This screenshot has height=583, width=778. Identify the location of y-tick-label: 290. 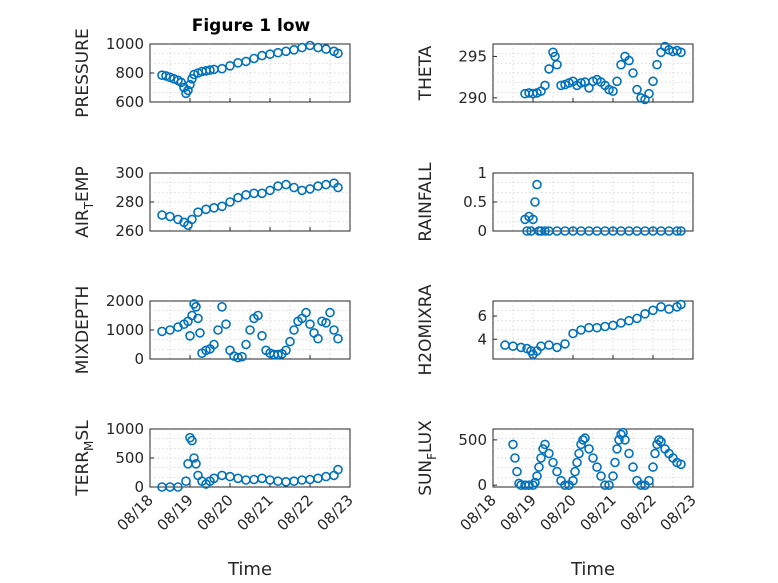
(472, 98).